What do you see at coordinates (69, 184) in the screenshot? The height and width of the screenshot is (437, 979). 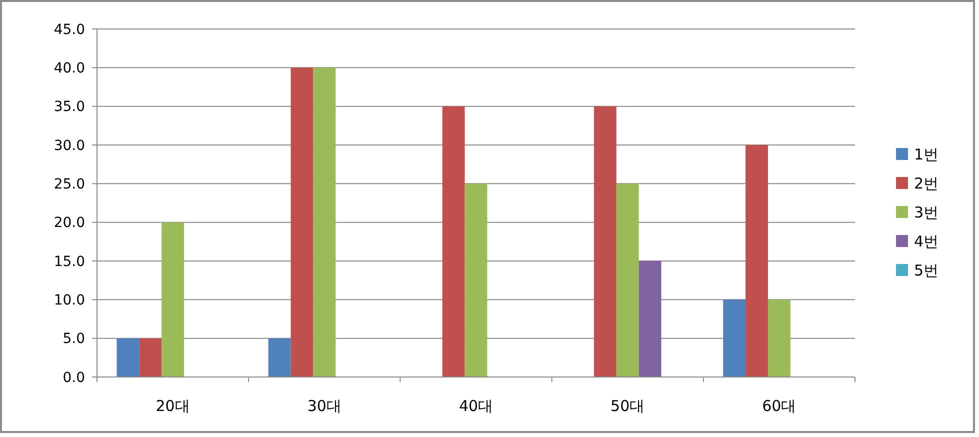 I see `y-tick-label: 25.0` at bounding box center [69, 184].